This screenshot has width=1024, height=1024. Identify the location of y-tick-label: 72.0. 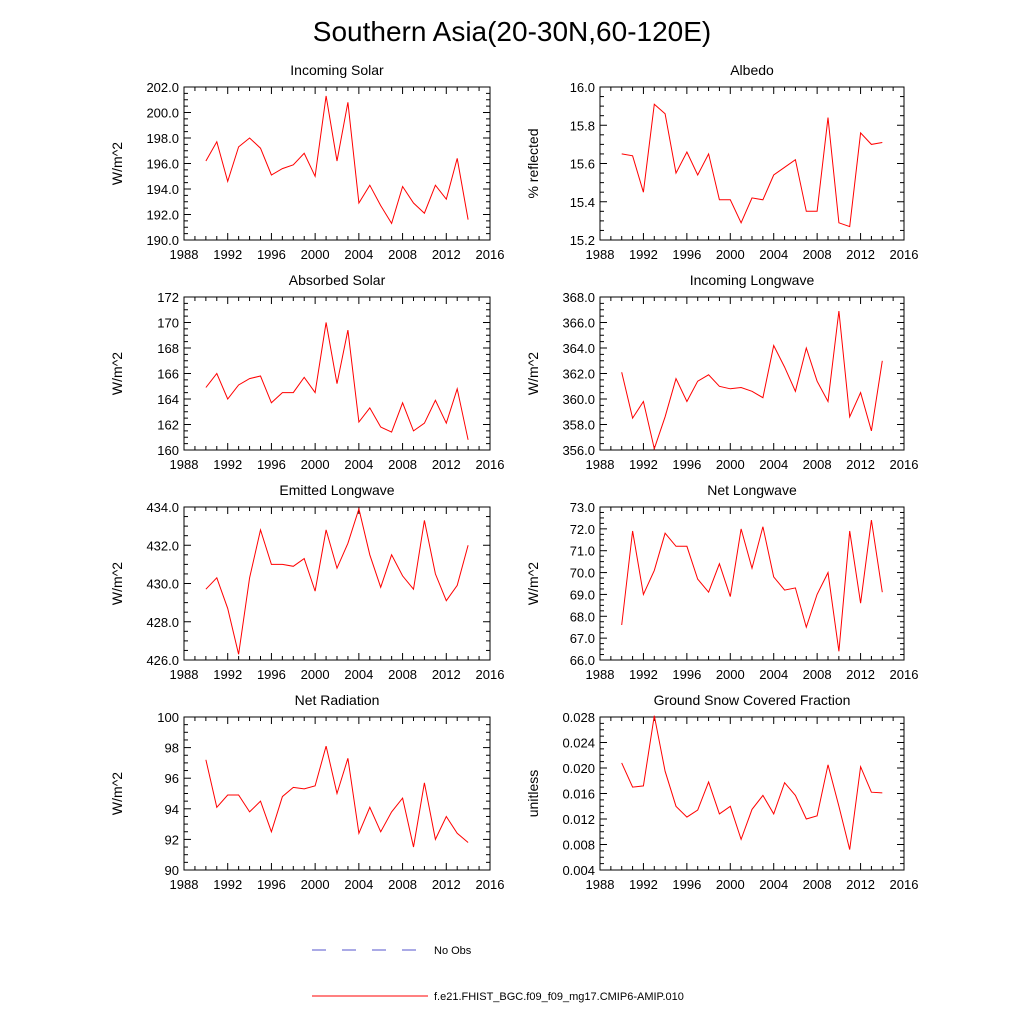
(582, 529).